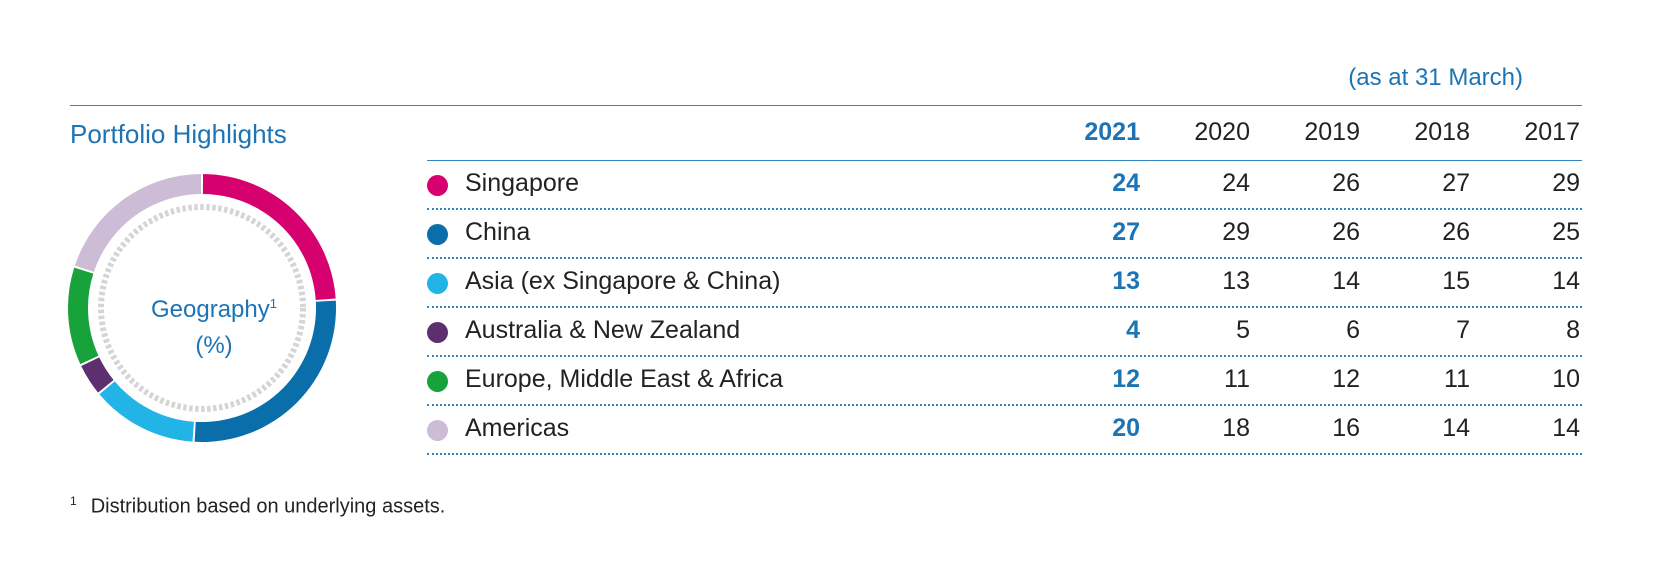 This screenshot has width=1653, height=583. Describe the element at coordinates (1004, 381) in the screenshot. I see `table-row: Europe, Middle East & Africa 12 11 12 11 10` at that location.